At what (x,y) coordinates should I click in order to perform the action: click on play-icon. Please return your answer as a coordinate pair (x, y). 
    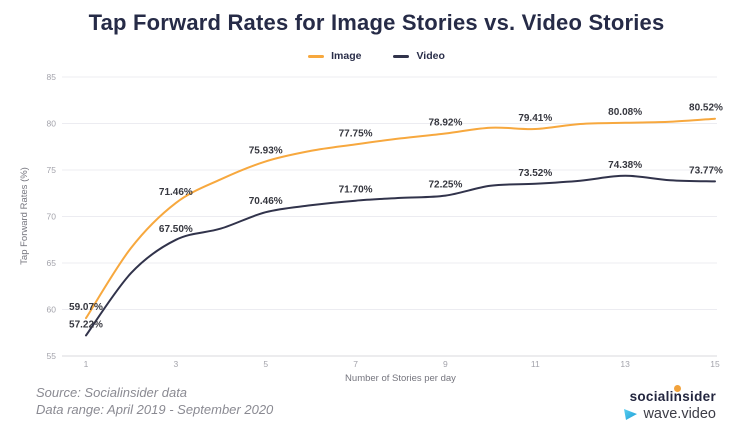
    Looking at the image, I should click on (631, 414).